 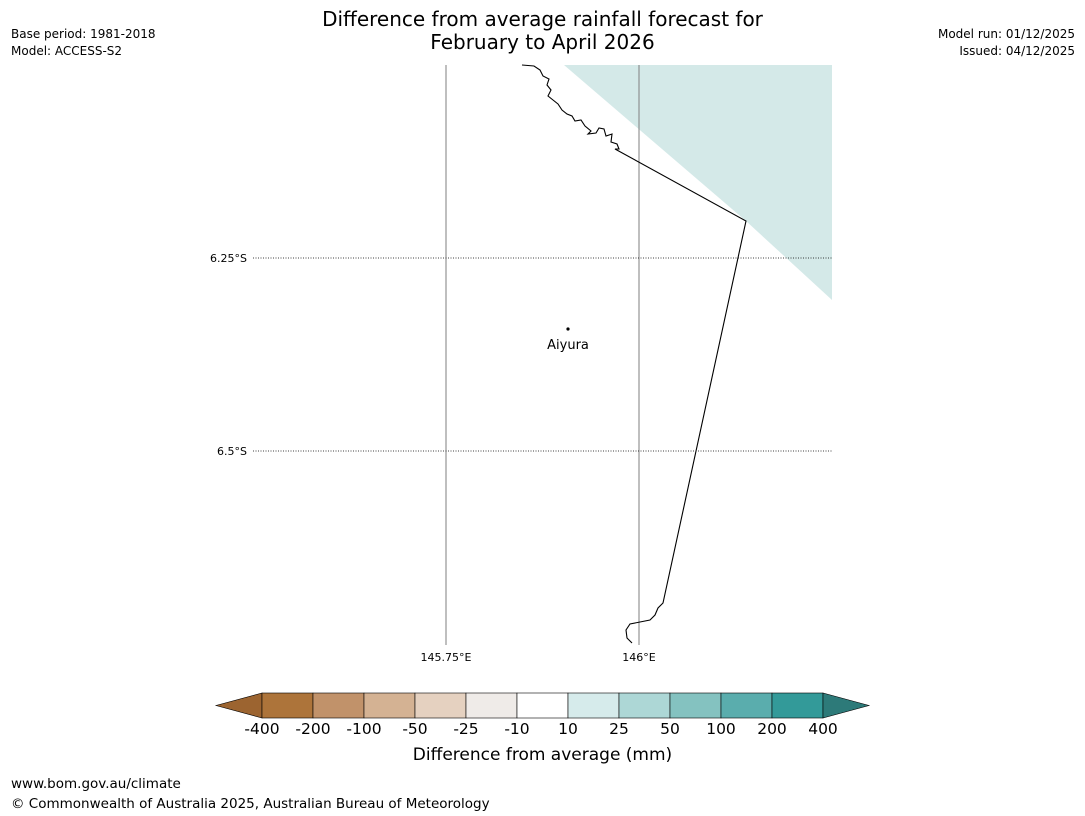 What do you see at coordinates (83, 43) in the screenshot?
I see `meta-left: Base period: 1981-2018 Model: ACCESS-S2` at bounding box center [83, 43].